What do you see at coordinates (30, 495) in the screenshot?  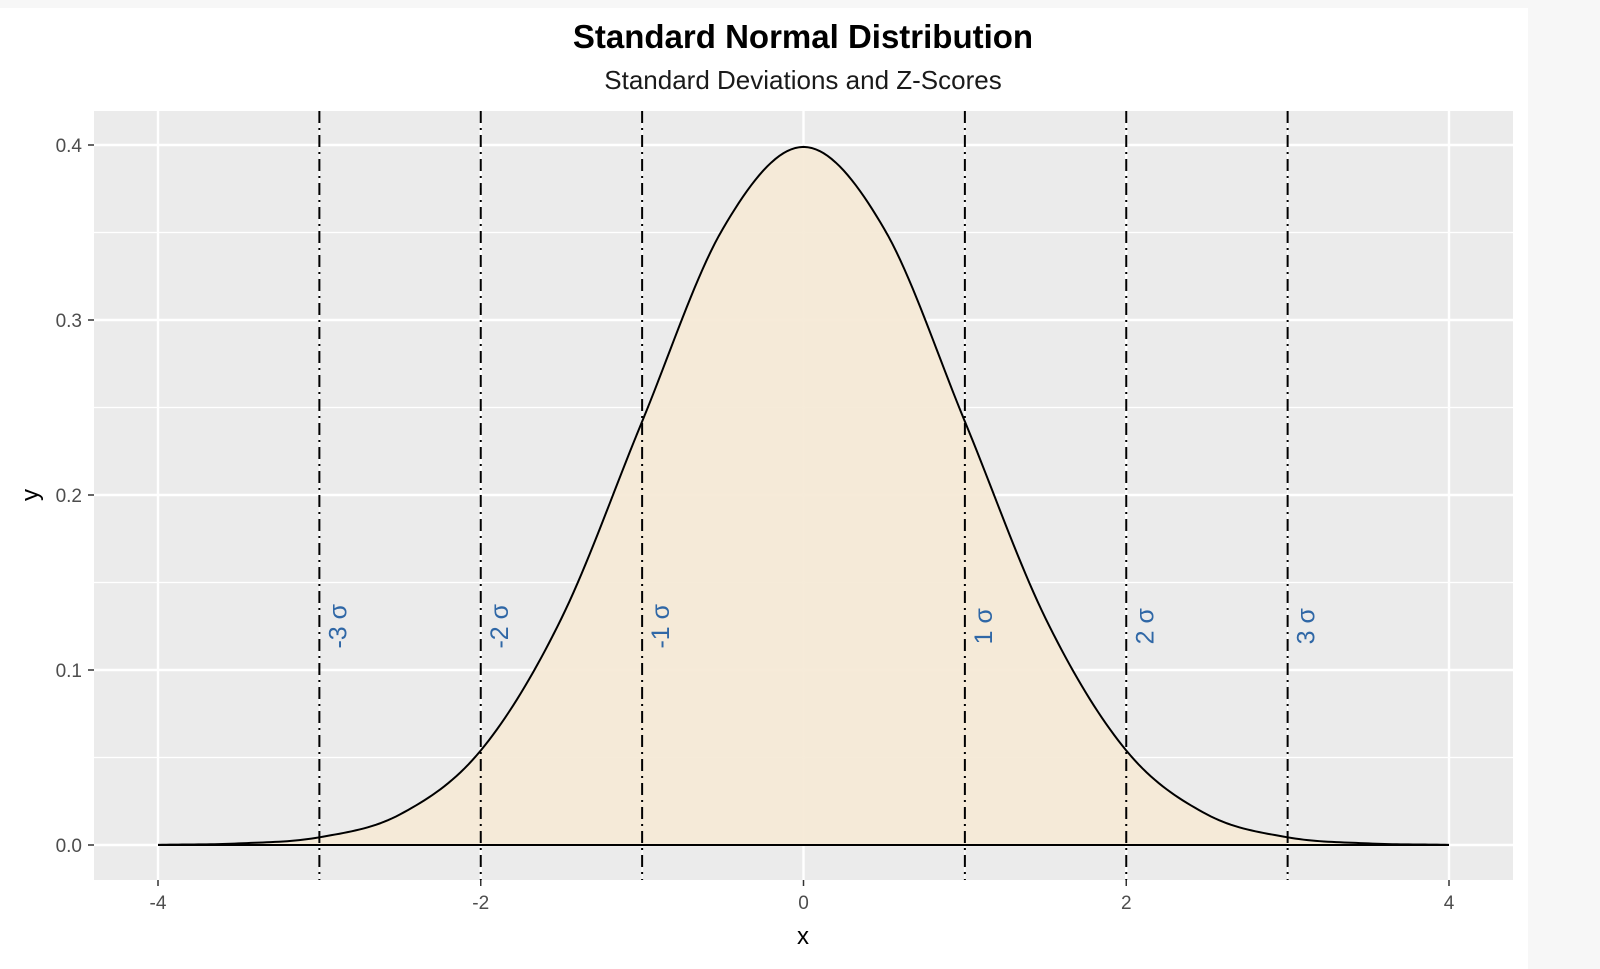 I see `y-axis-title: y` at bounding box center [30, 495].